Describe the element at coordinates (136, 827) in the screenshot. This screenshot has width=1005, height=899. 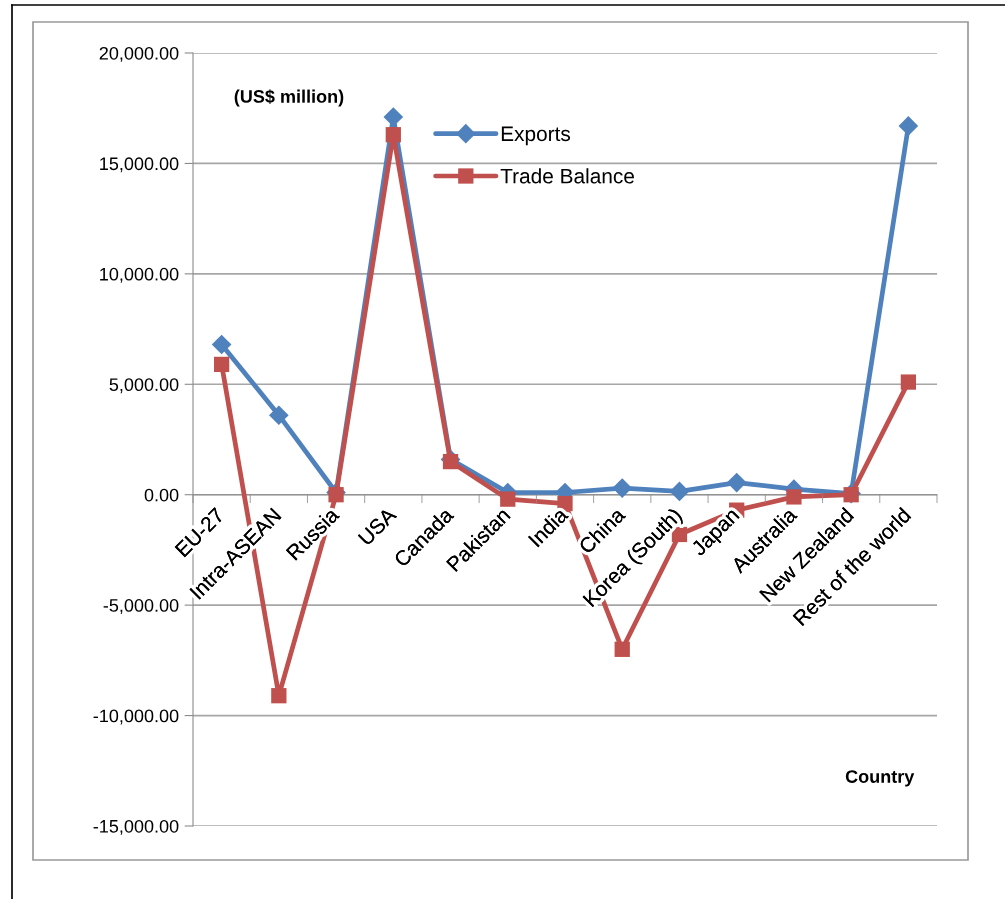
I see `y-tick-label: -15,000.00` at that location.